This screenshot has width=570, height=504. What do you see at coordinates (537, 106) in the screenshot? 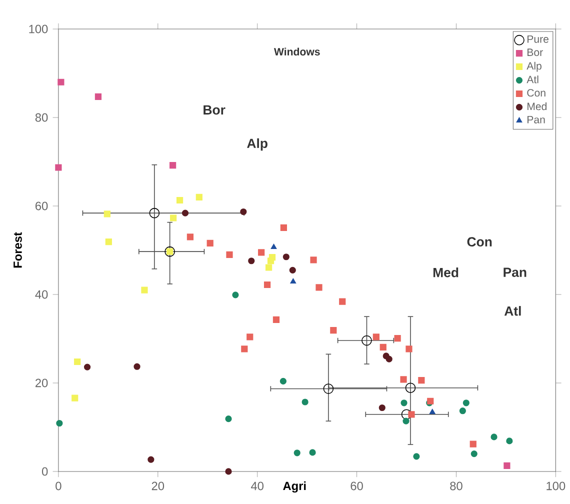
I see `legend-label: Med` at bounding box center [537, 106].